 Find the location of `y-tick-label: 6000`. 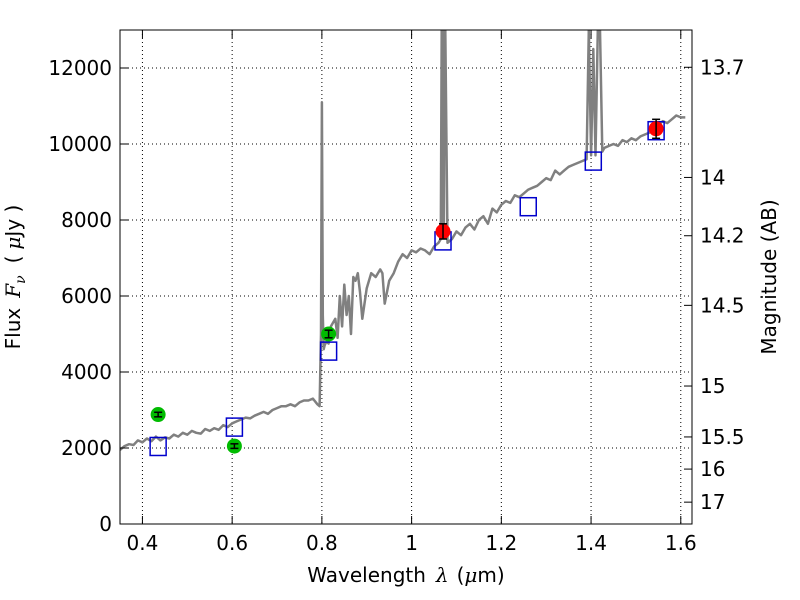

y-tick-label: 6000 is located at coordinates (86, 296).